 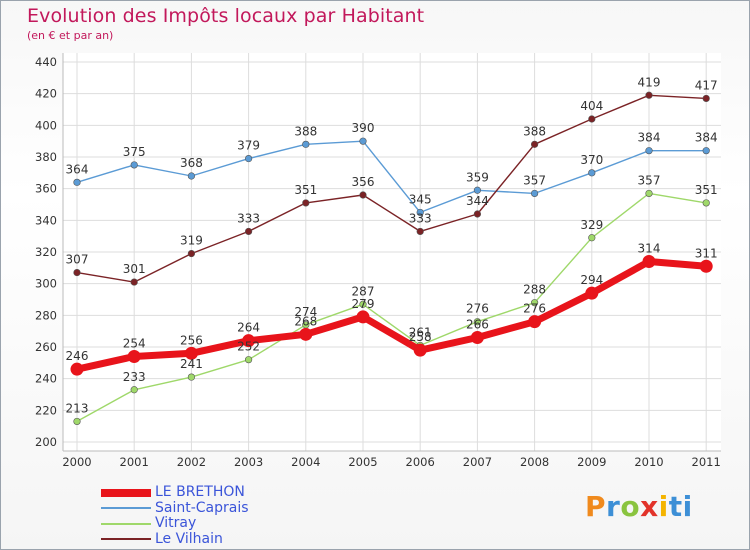 I want to click on data-label: 344, so click(x=477, y=201).